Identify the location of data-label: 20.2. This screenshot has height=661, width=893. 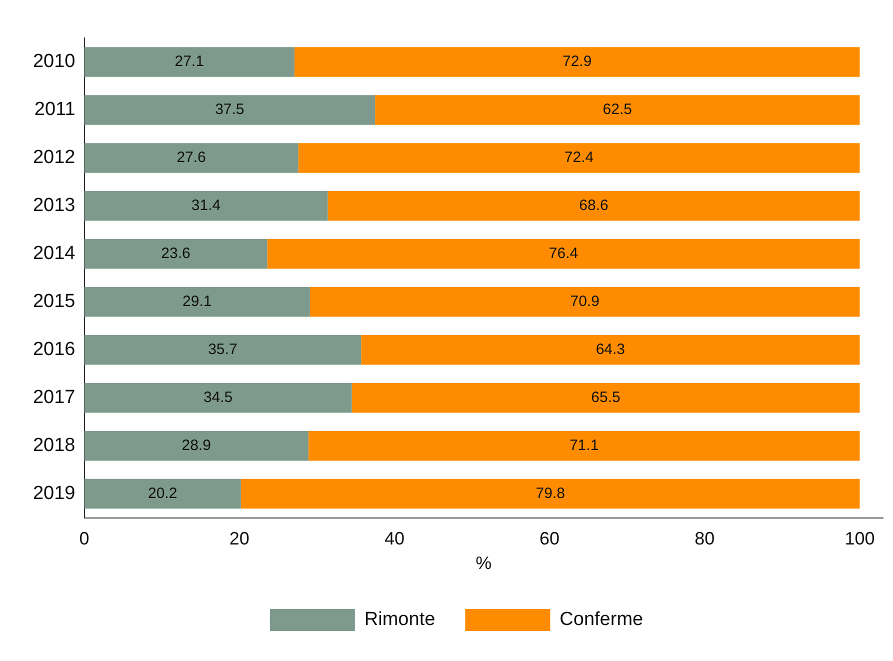
(163, 493).